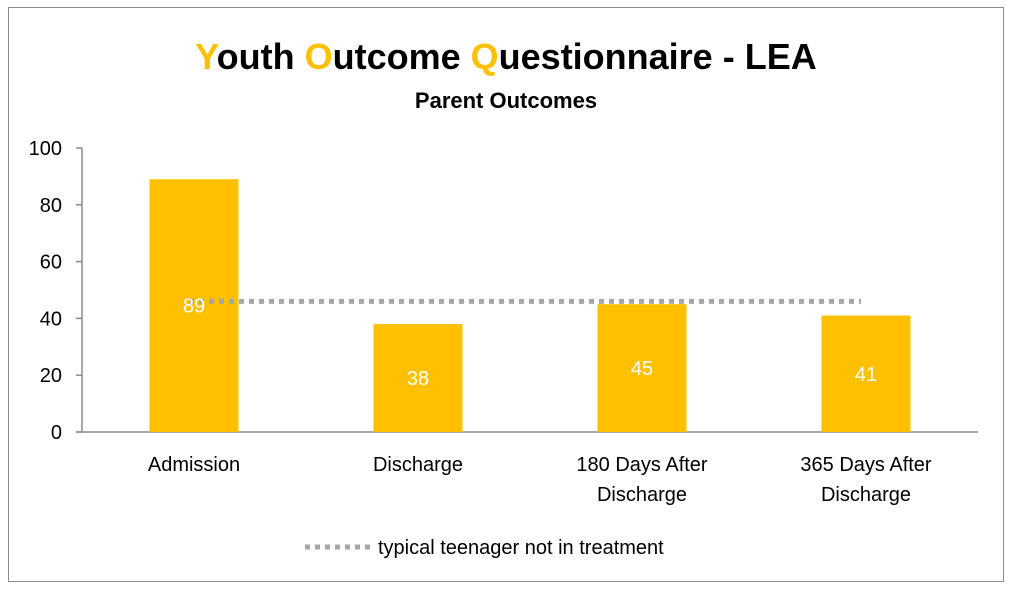  What do you see at coordinates (51, 206) in the screenshot?
I see `y-tick-label: 80` at bounding box center [51, 206].